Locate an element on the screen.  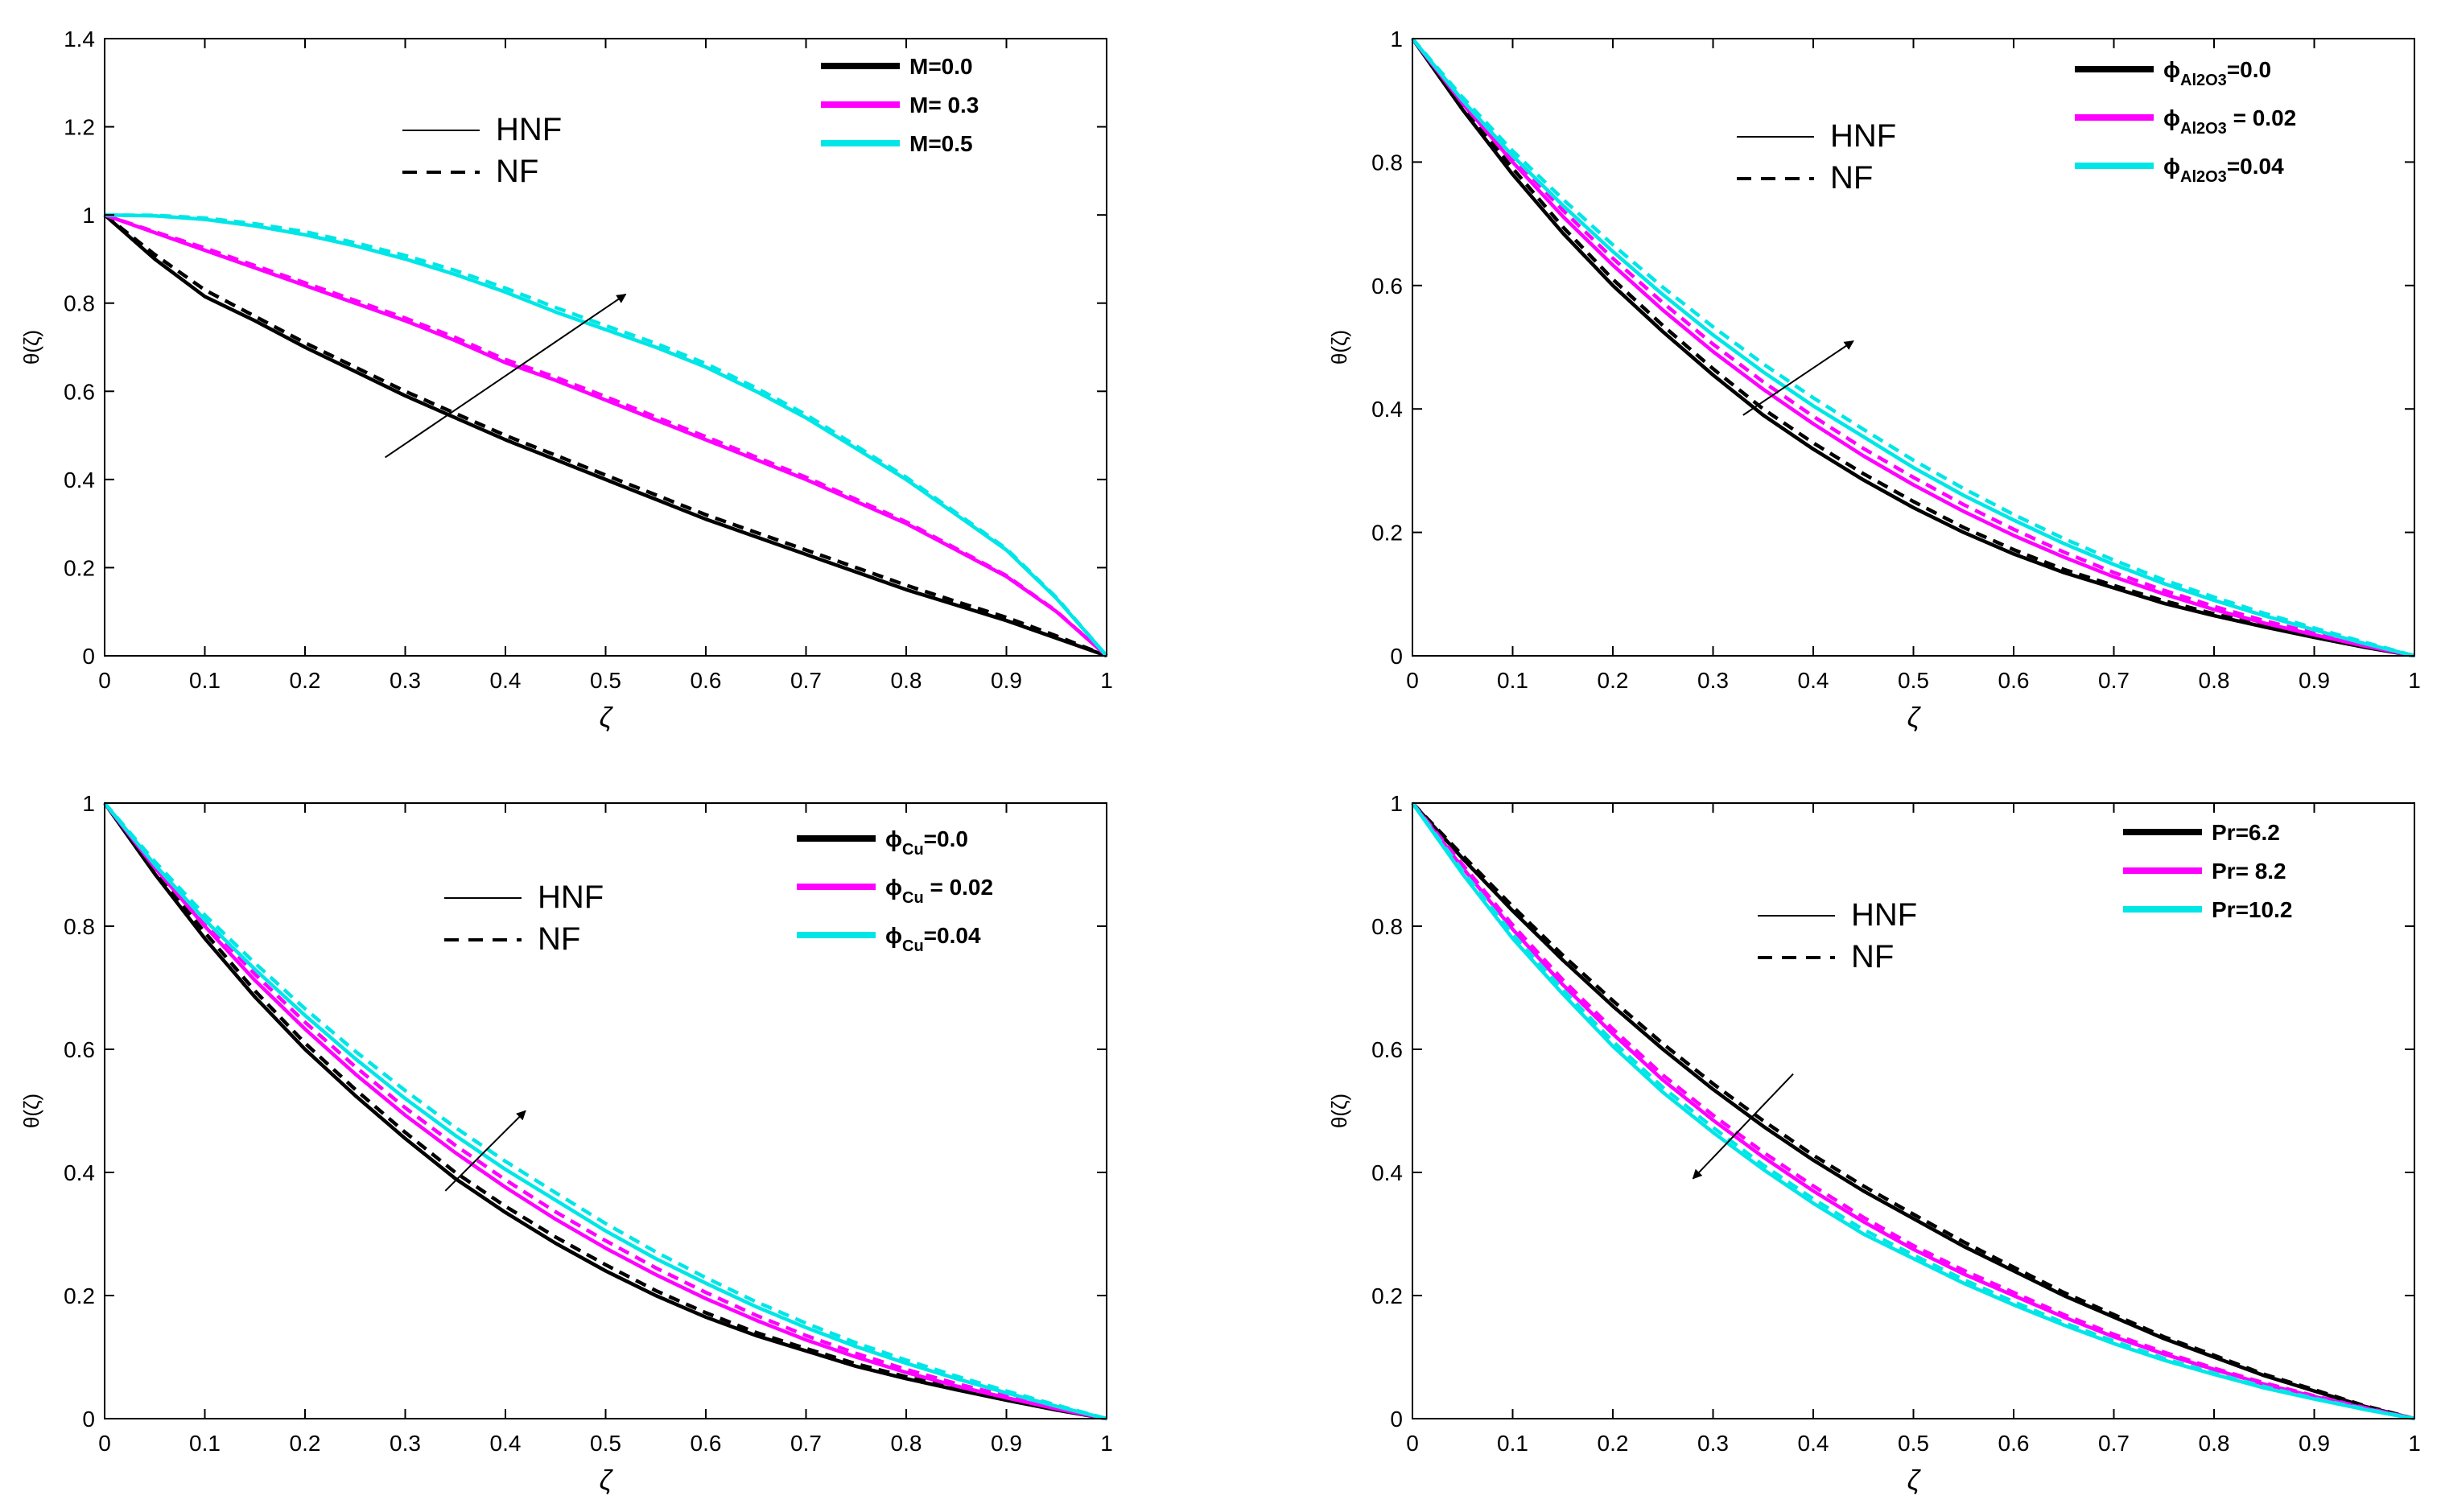
legend-label: Pr= 8.2 is located at coordinates (2249, 871).